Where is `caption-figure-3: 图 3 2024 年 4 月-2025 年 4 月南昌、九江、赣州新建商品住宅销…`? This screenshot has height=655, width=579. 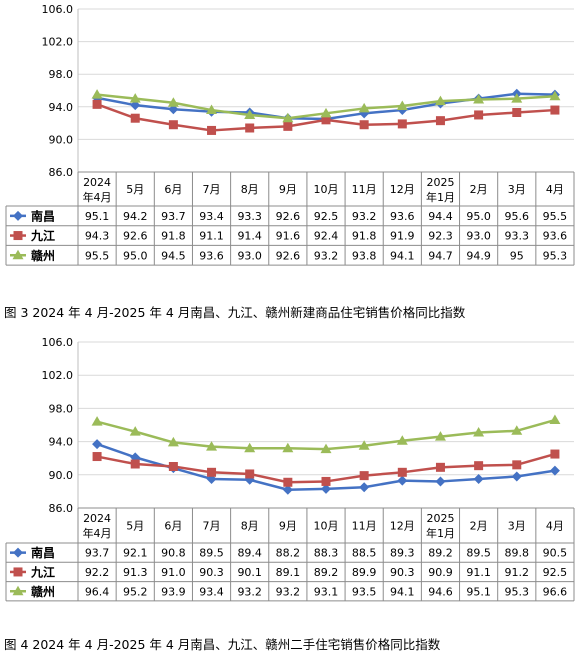
caption-figure-3: 图 3 2024 年 4 月-2025 年 4 月南昌、九江、赣州新建商品住宅销… is located at coordinates (235, 312).